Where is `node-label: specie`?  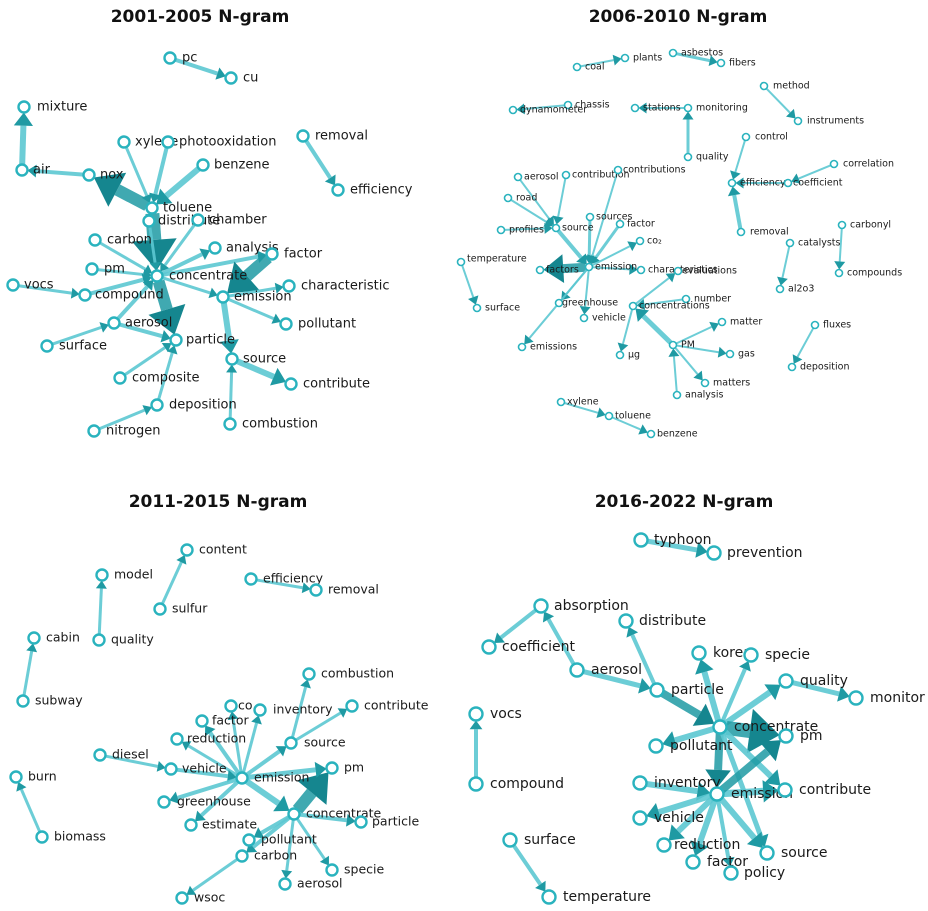
node-label: specie is located at coordinates (787, 655).